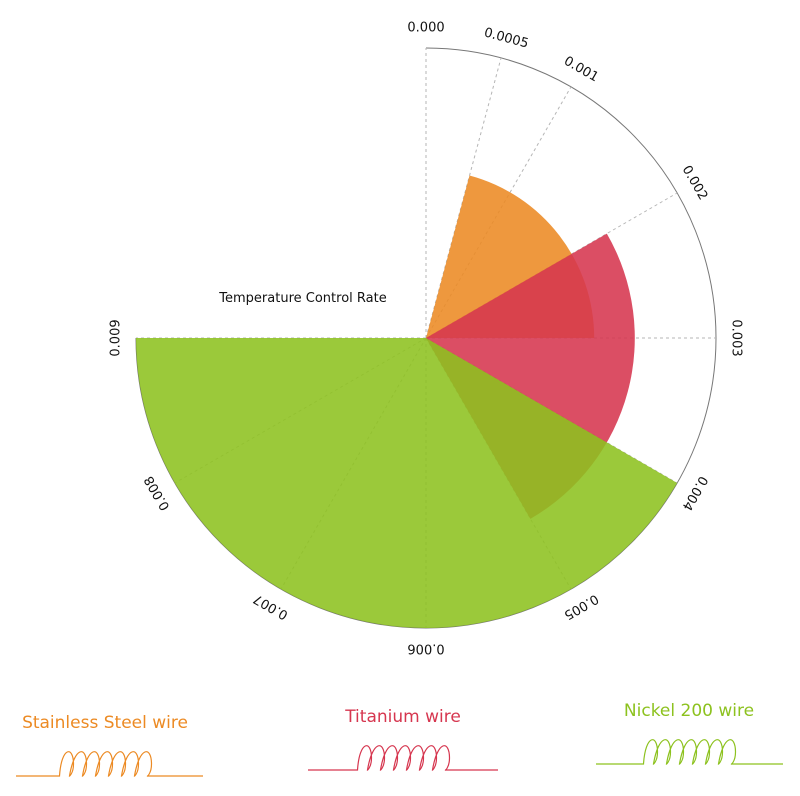  What do you see at coordinates (425, 28) in the screenshot?
I see `tick-label: 0.000` at bounding box center [425, 28].